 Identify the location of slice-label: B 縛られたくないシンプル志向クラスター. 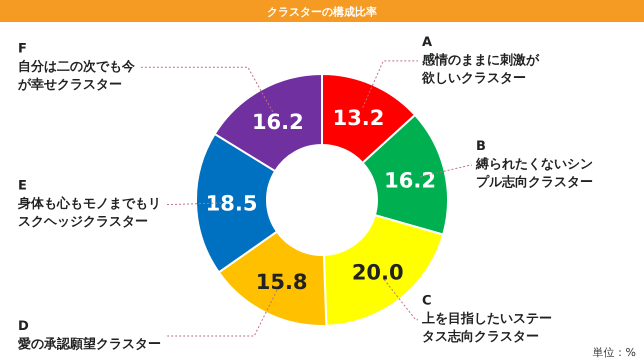
(533, 164).